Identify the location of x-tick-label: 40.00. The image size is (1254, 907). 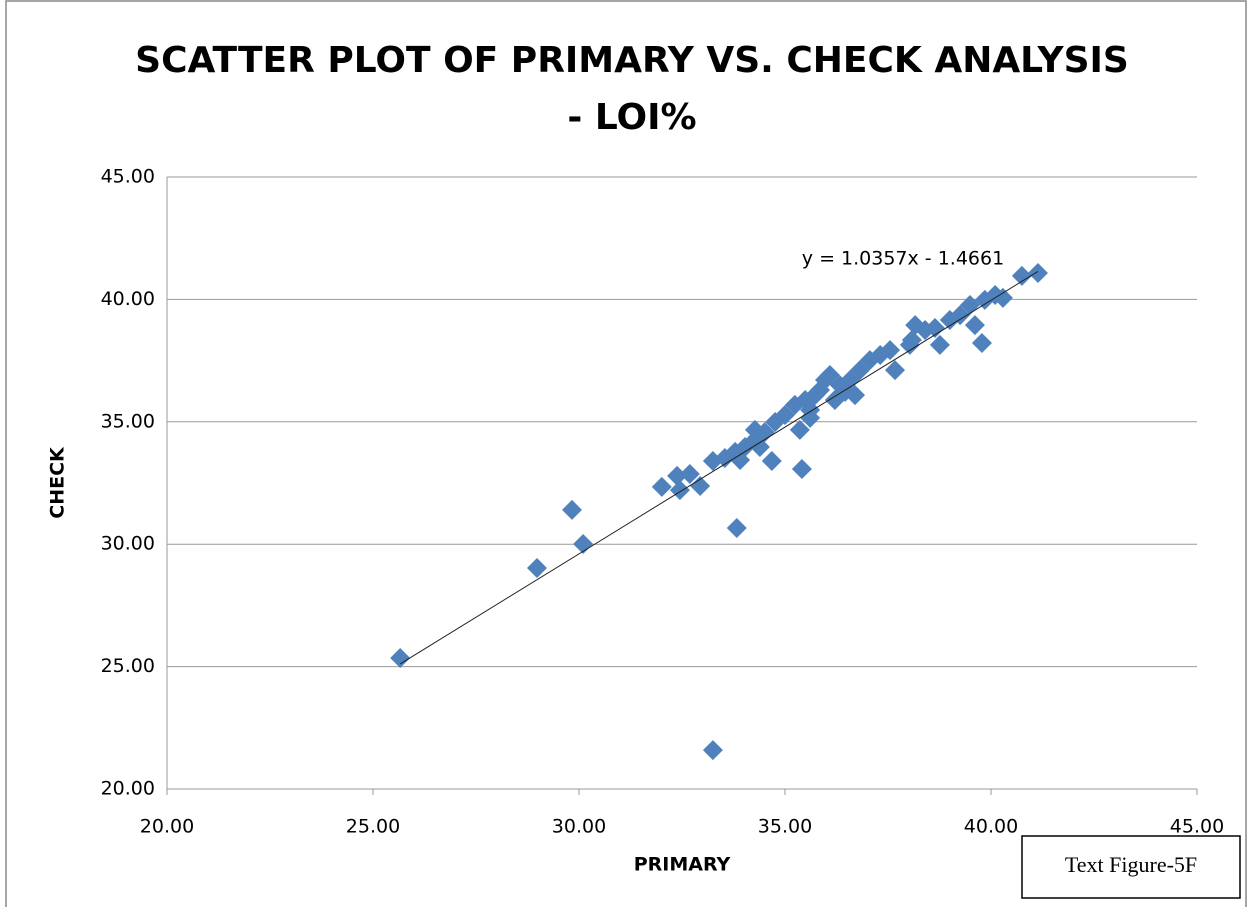
(991, 827).